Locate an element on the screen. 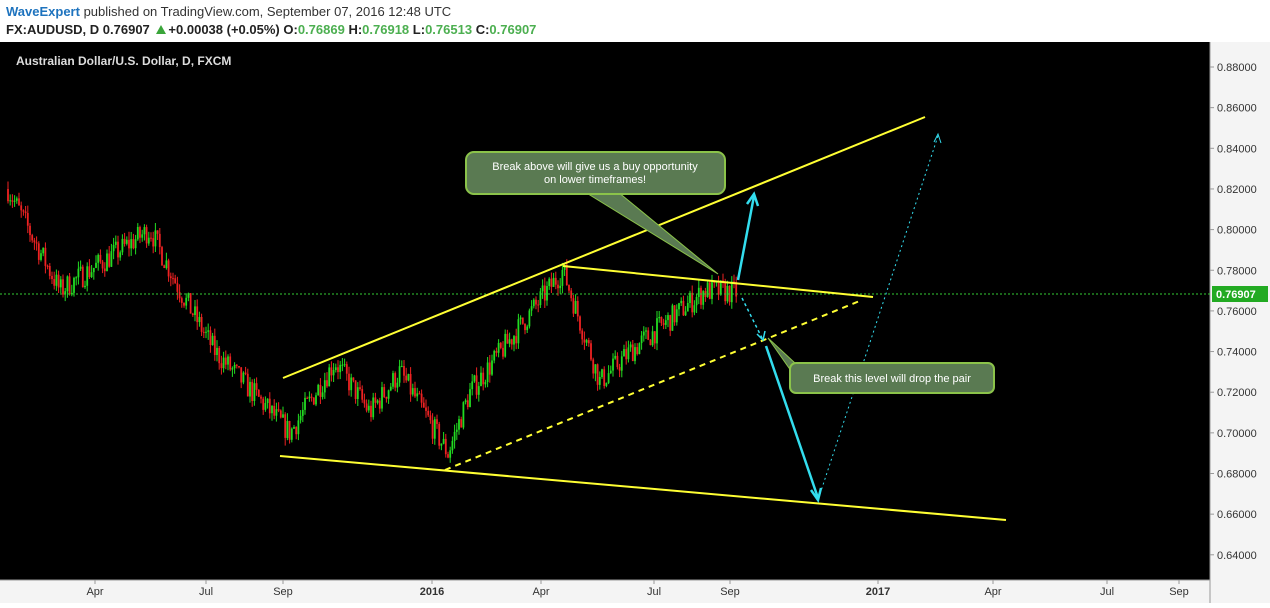  resistance-line is located at coordinates (718, 281).